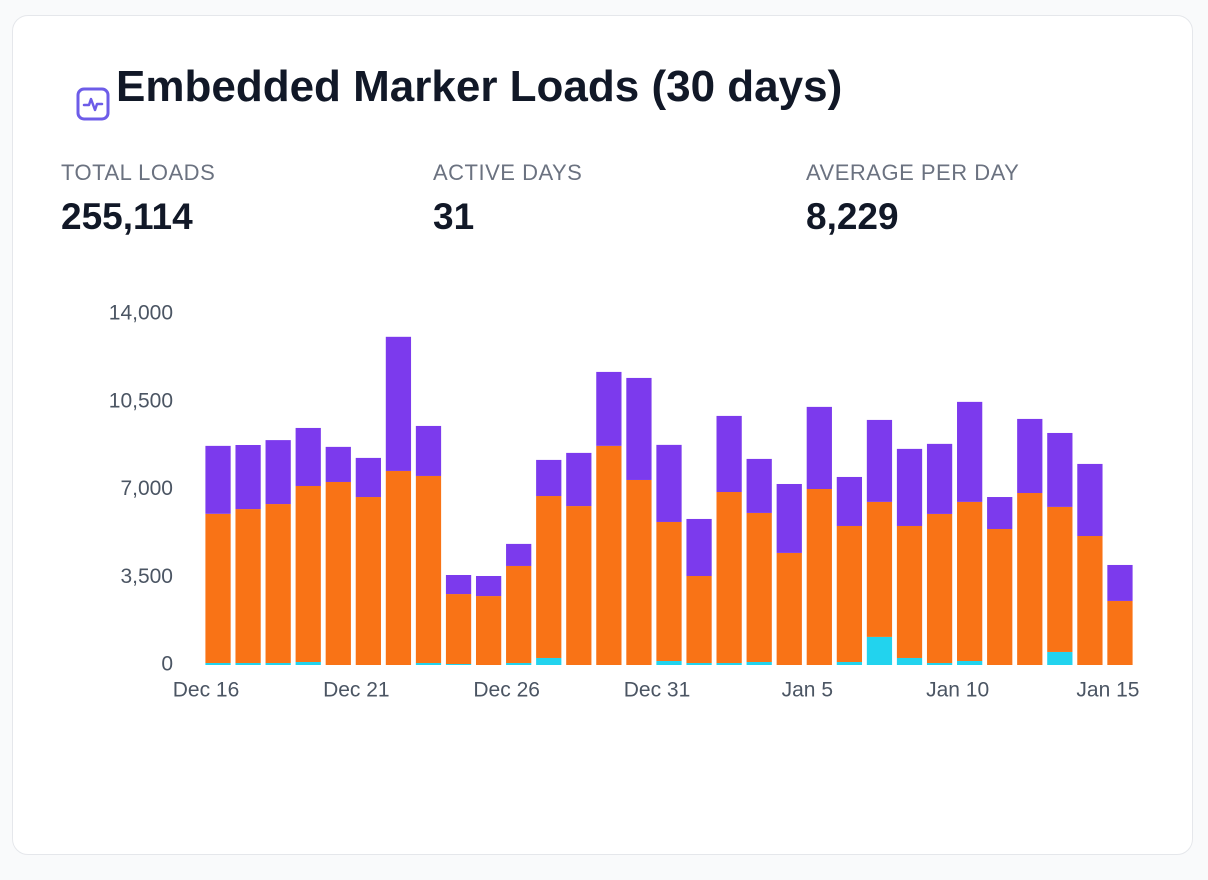 Image resolution: width=1208 pixels, height=880 pixels. Describe the element at coordinates (138, 172) in the screenshot. I see `stat-label: TOTAL LOADS` at that location.